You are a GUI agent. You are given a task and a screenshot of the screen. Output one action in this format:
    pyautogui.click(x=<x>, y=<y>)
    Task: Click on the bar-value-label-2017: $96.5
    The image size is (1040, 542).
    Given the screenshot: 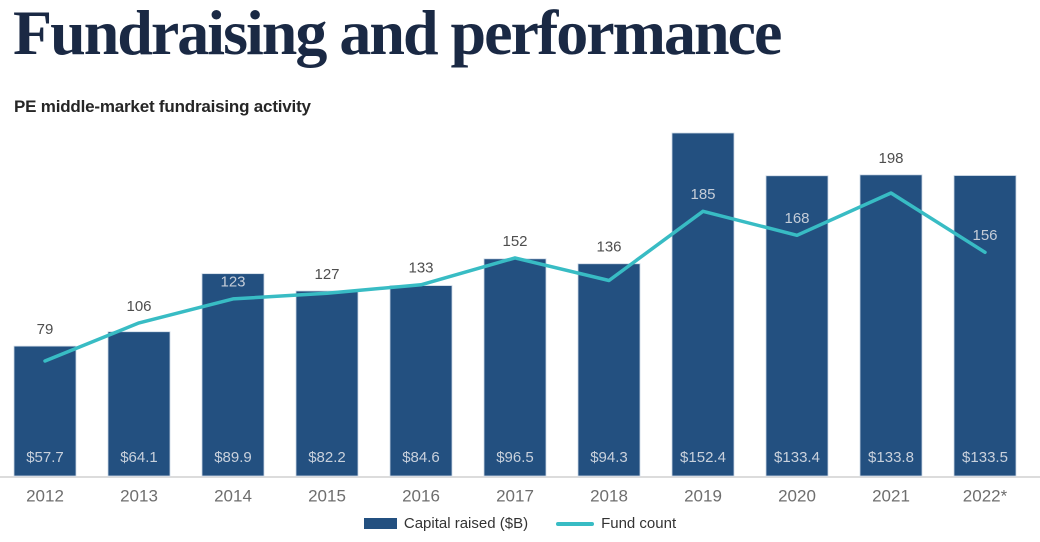 What is the action you would take?
    pyautogui.click(x=515, y=457)
    